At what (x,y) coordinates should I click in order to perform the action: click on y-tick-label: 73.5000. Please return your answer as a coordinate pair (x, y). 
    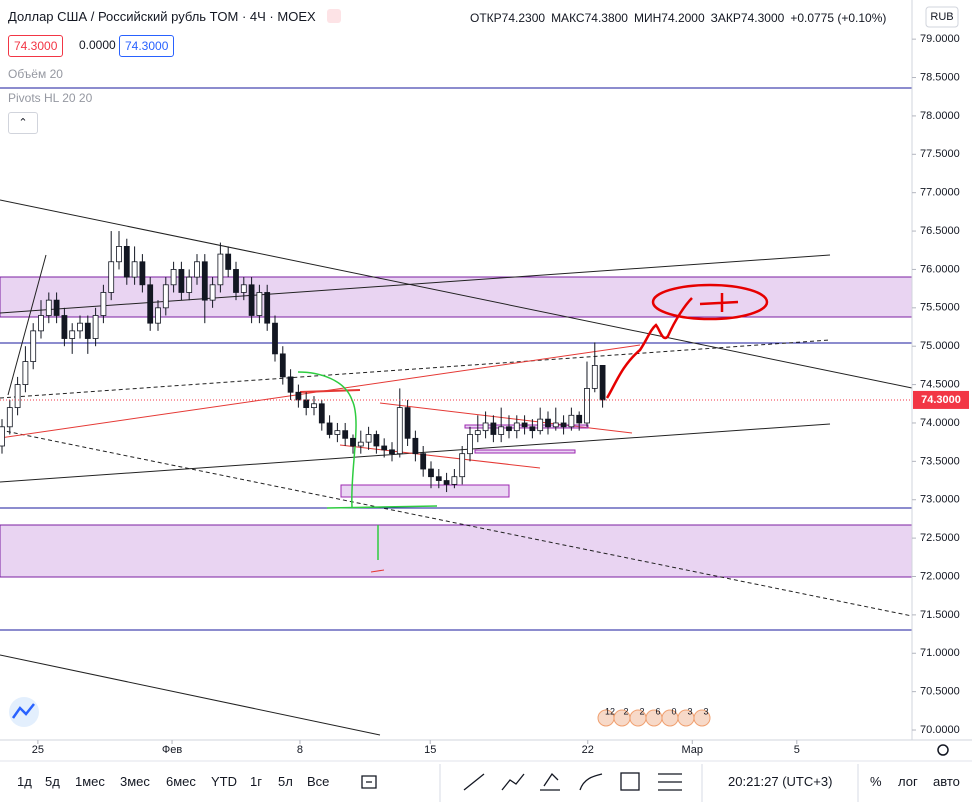
    Looking at the image, I should click on (940, 461).